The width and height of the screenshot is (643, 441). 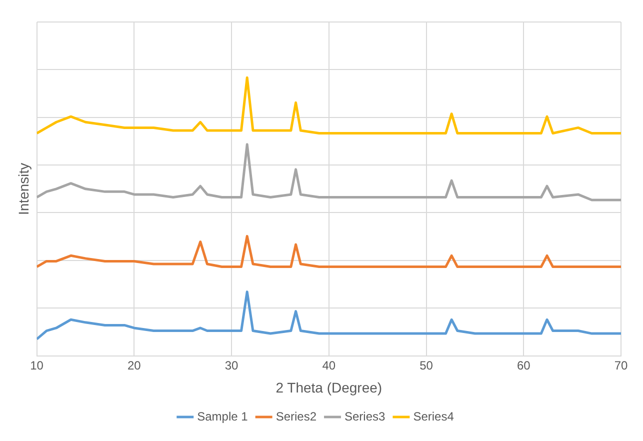 I want to click on legend-label: Series2, so click(x=296, y=416).